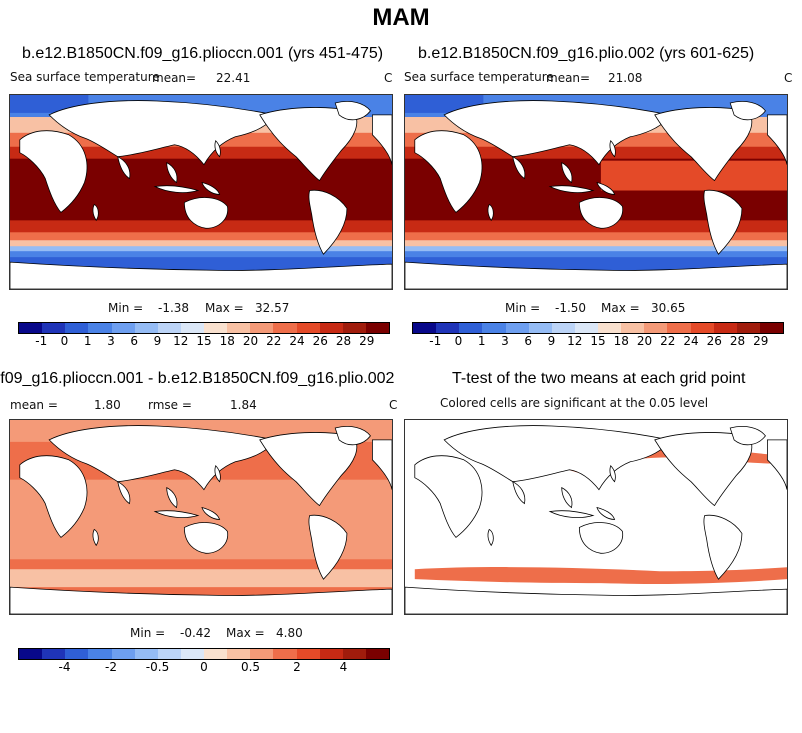 The image size is (802, 733). Describe the element at coordinates (523, 308) in the screenshot. I see `case2-min-label: Min =` at that location.